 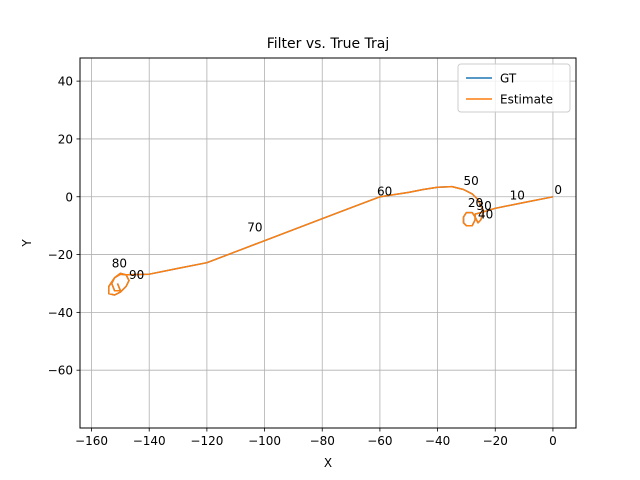 I want to click on x-tick-label: −80, so click(x=322, y=441).